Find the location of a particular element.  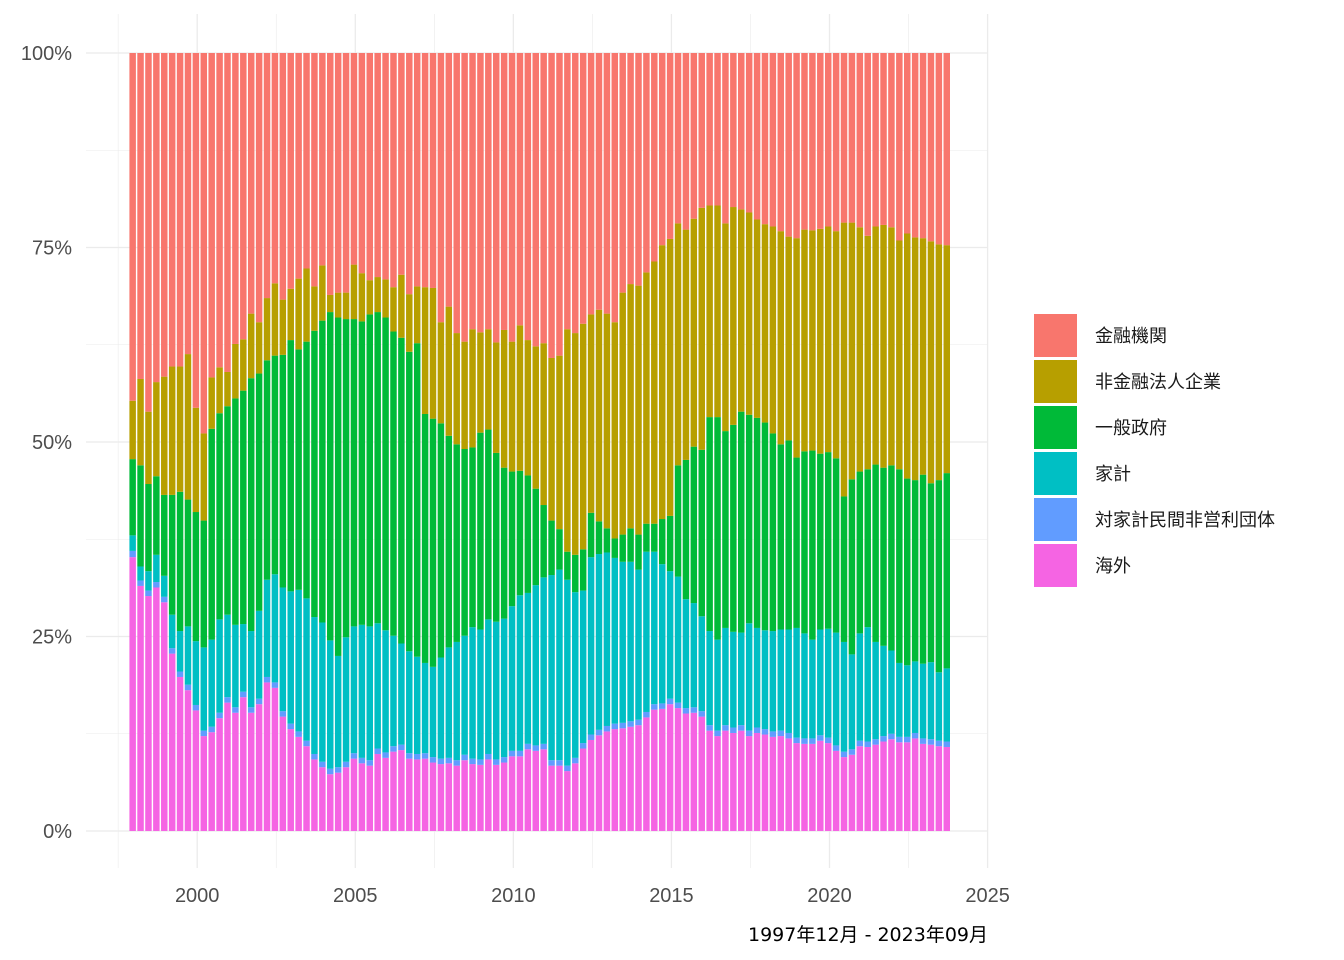

x-tick-label: 2025 is located at coordinates (987, 896).